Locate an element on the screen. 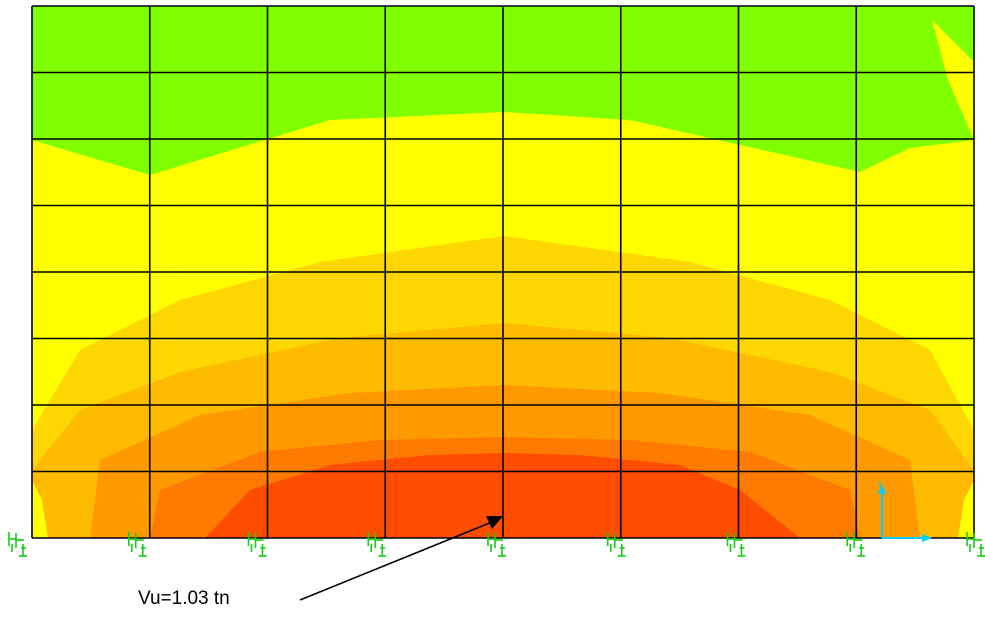 Image resolution: width=985 pixels, height=626 pixels. annotation-leader-arrow is located at coordinates (401, 558).